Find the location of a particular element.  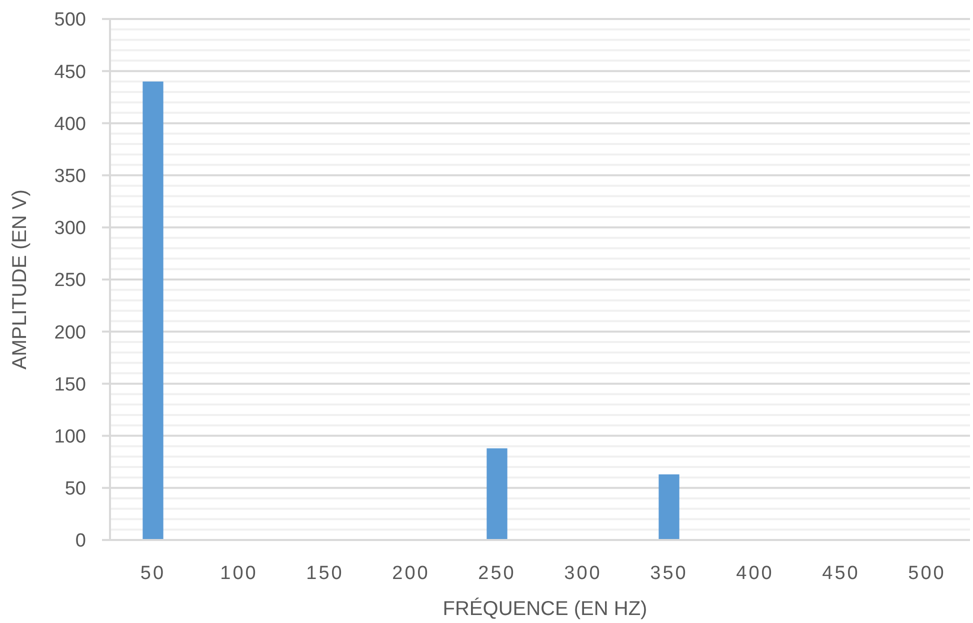

y-tick-label: 350 is located at coordinates (70, 176).